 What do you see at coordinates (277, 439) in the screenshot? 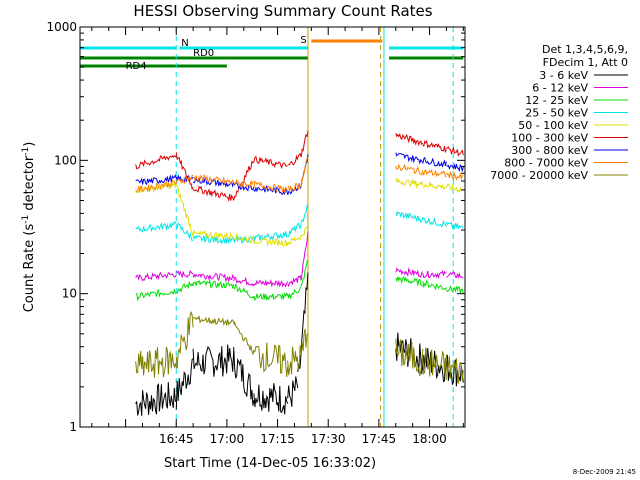
I see `x-tick-label: 17:15` at bounding box center [277, 439].